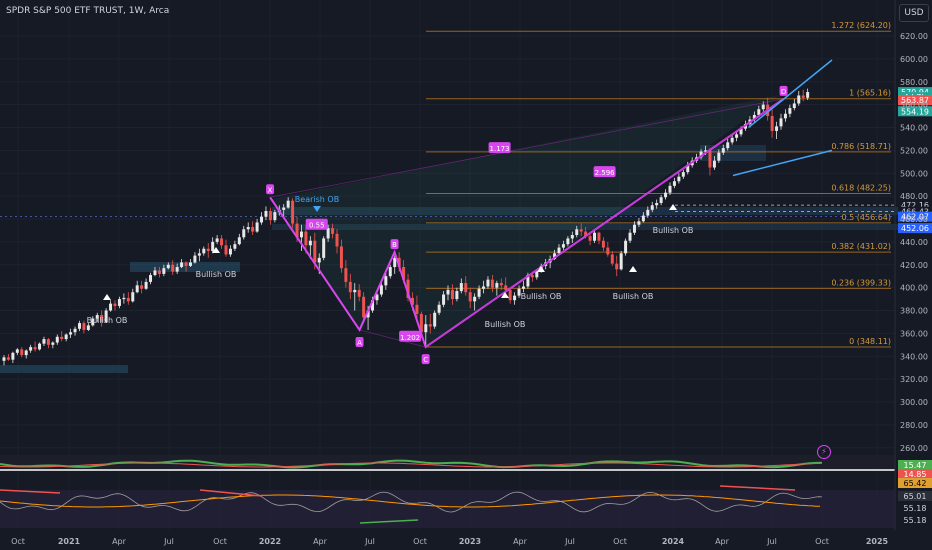 The image size is (932, 550). What do you see at coordinates (914, 82) in the screenshot?
I see `price-tick-label: 580.00` at bounding box center [914, 82].